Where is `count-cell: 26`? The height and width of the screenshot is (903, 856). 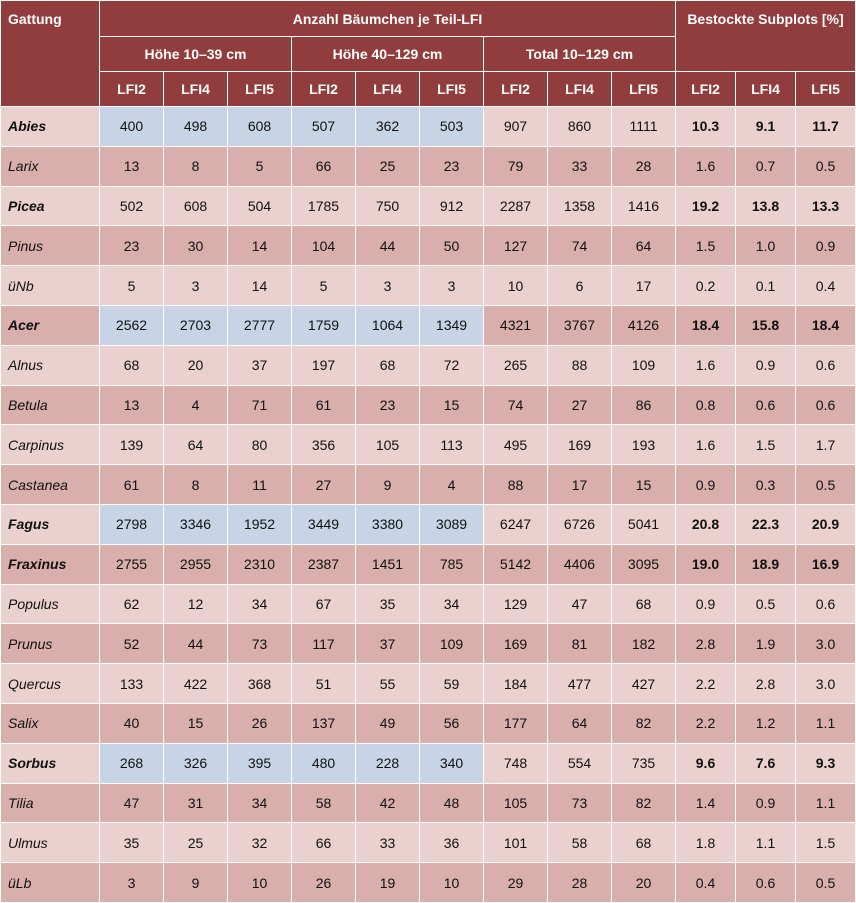 count-cell: 26 is located at coordinates (259, 723).